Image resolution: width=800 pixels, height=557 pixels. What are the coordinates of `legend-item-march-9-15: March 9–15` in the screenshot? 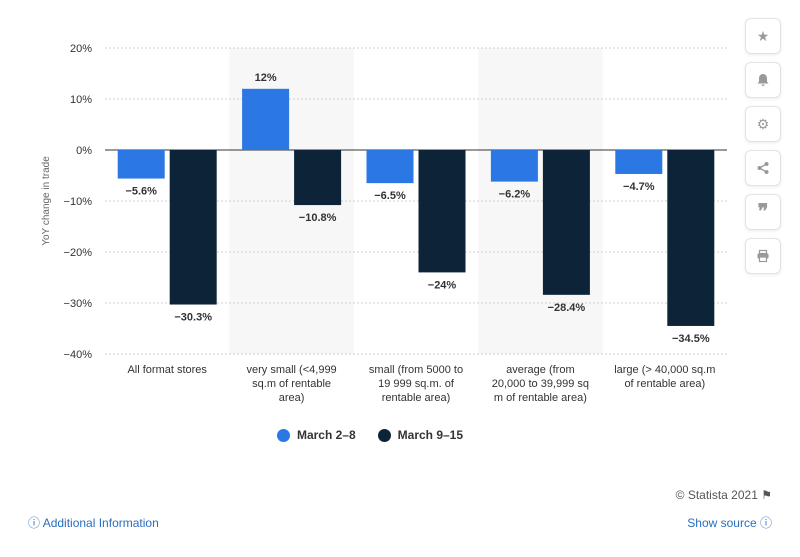 It's located at (420, 435).